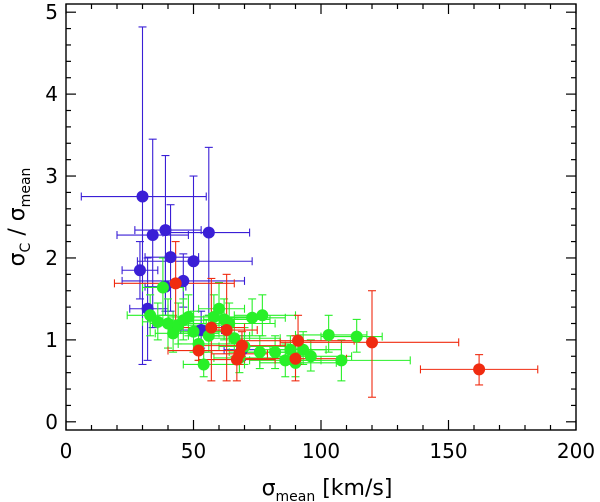  Describe the element at coordinates (17, 214) in the screenshot. I see `y-axis-label-main2: σ` at that location.